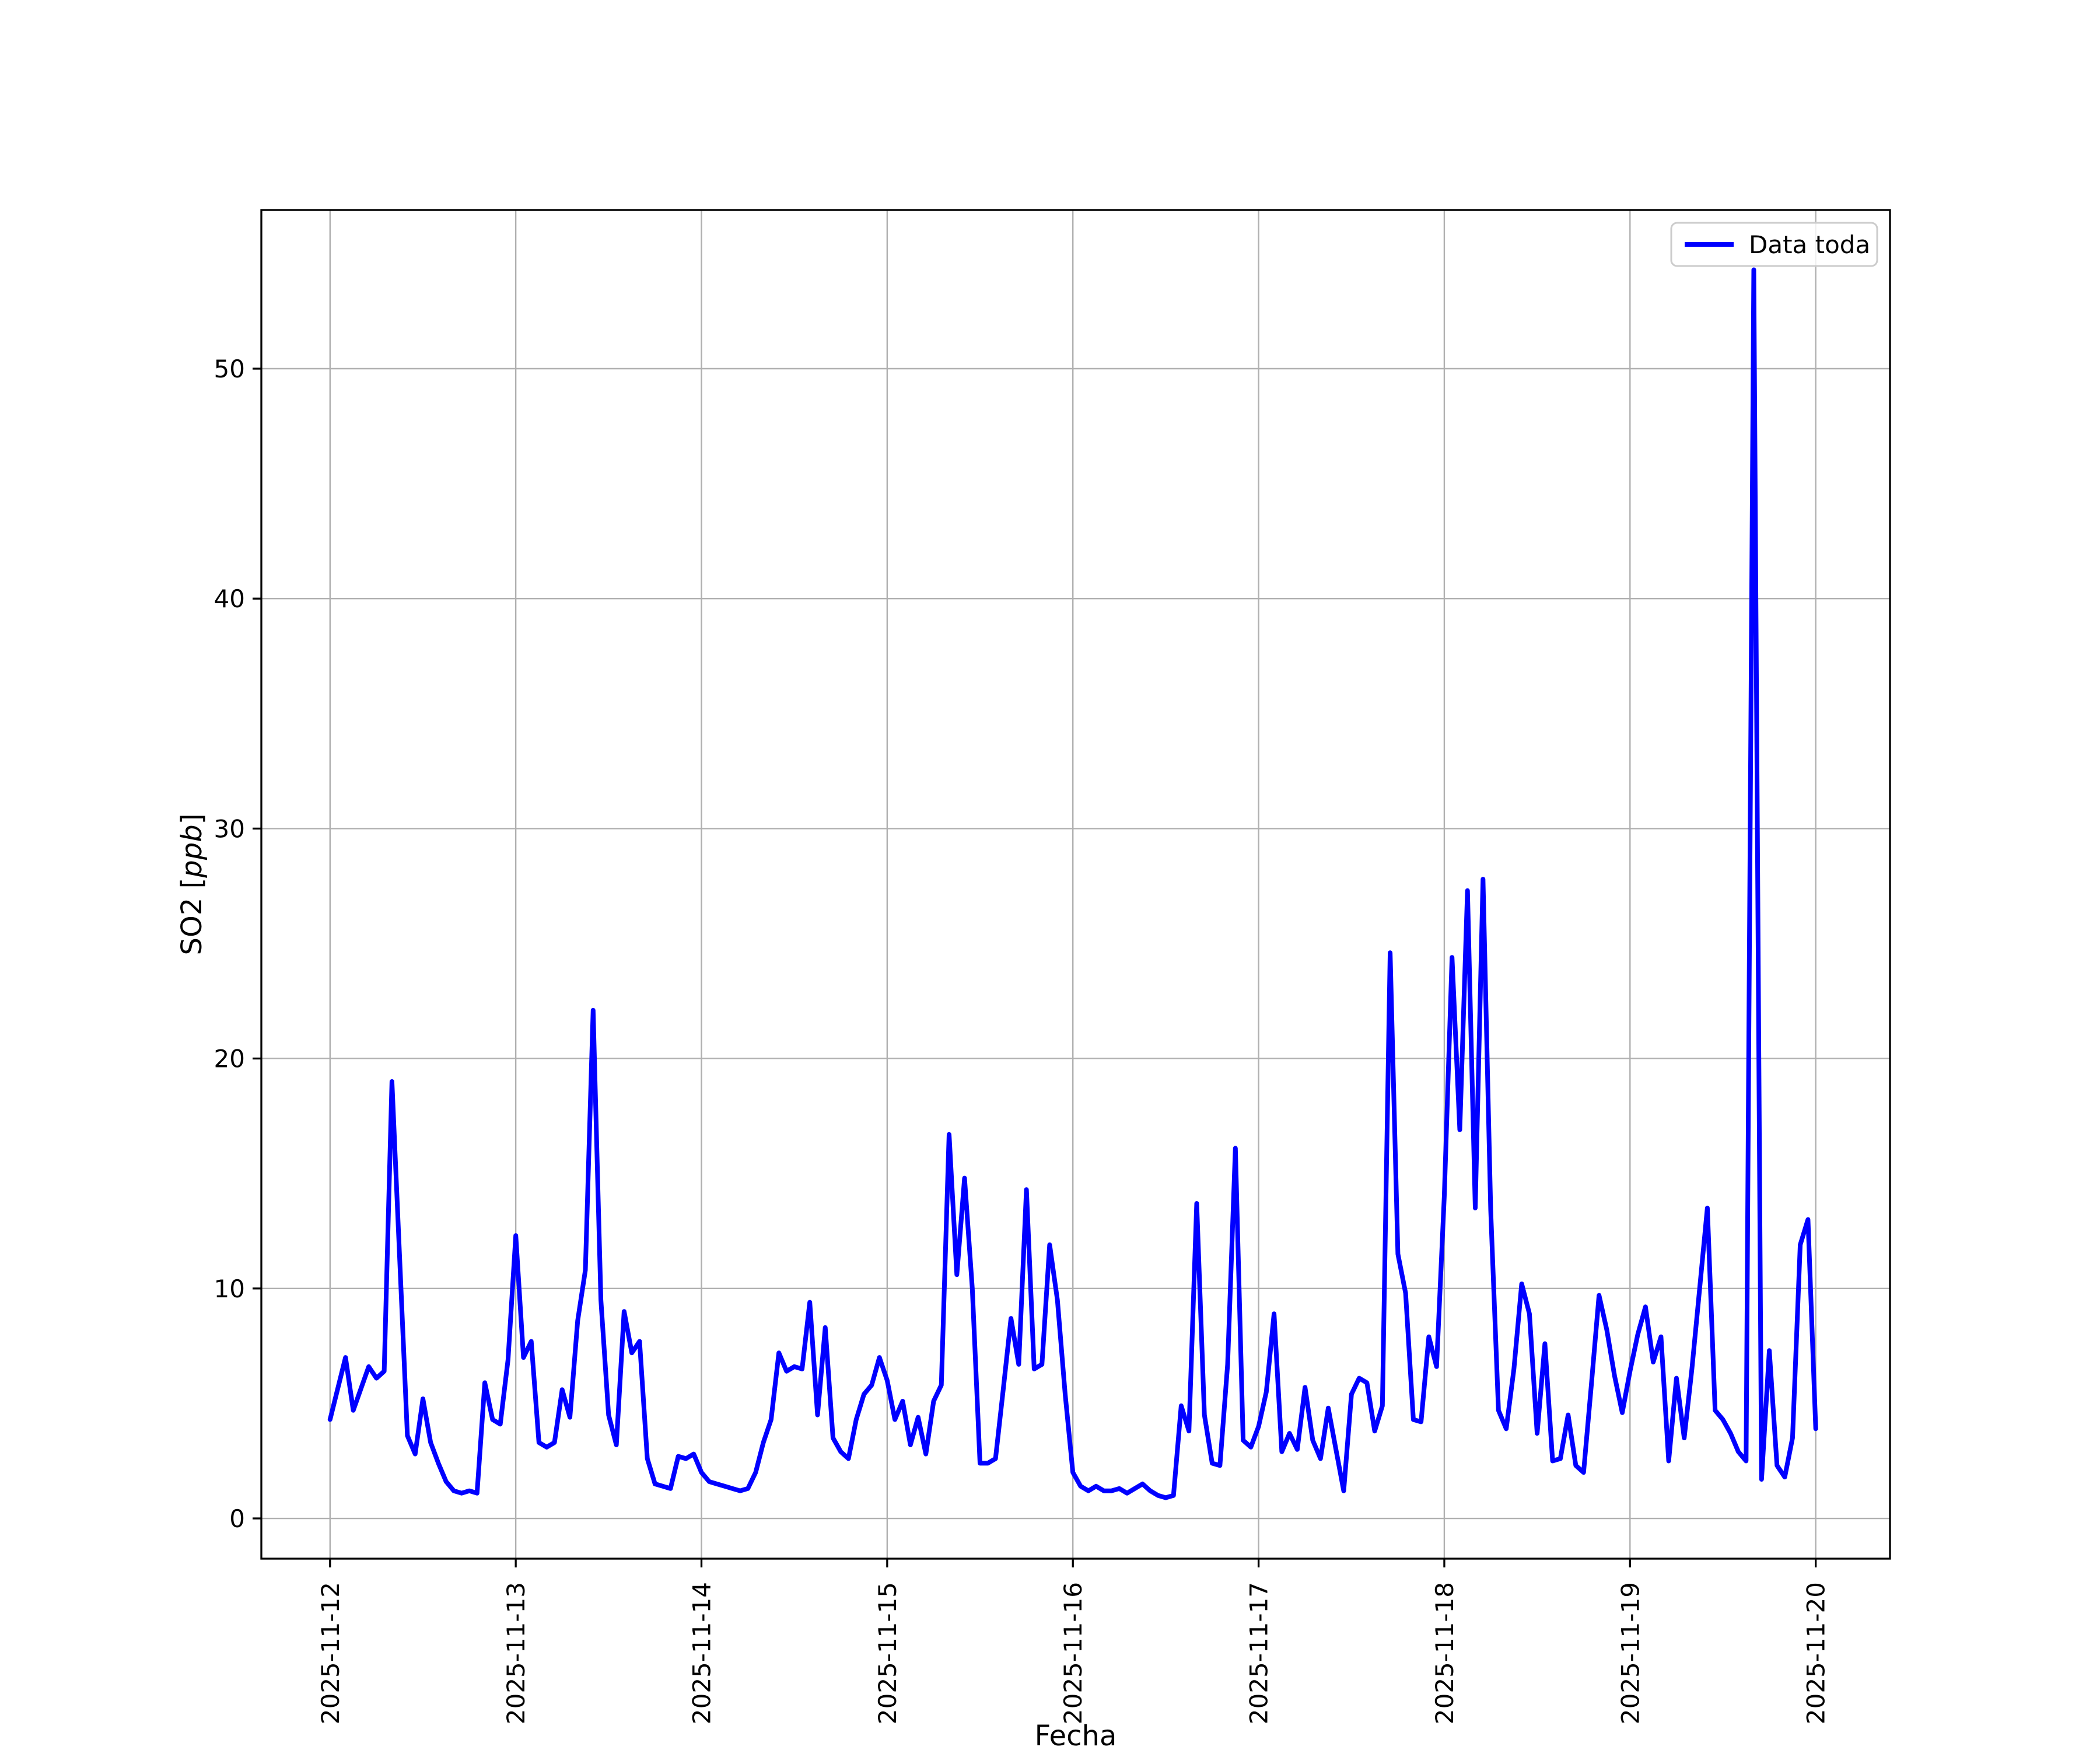 The width and height of the screenshot is (2100, 1750). I want to click on y-tick-label: 10, so click(229, 1289).